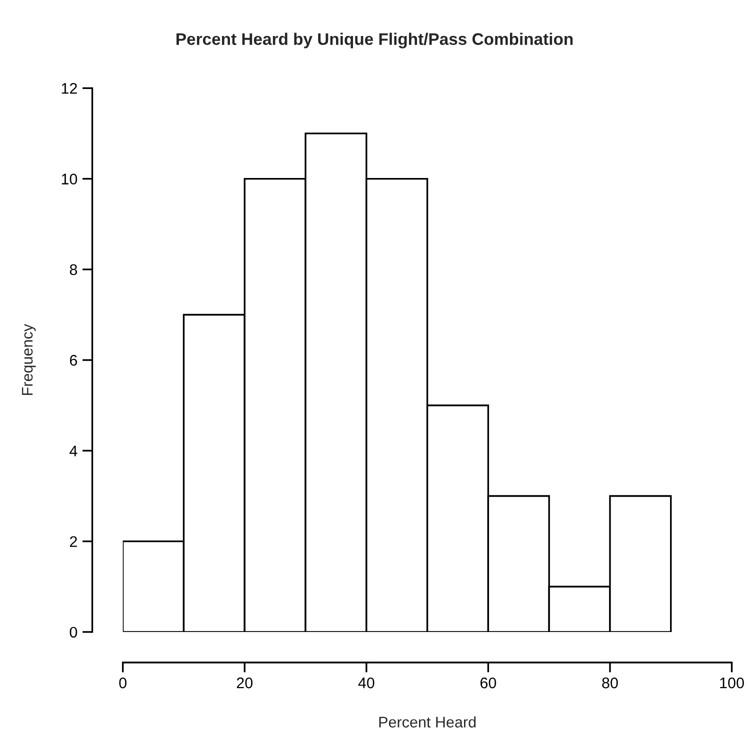 Image resolution: width=749 pixels, height=747 pixels. What do you see at coordinates (74, 270) in the screenshot?
I see `y-tick-label: 8` at bounding box center [74, 270].